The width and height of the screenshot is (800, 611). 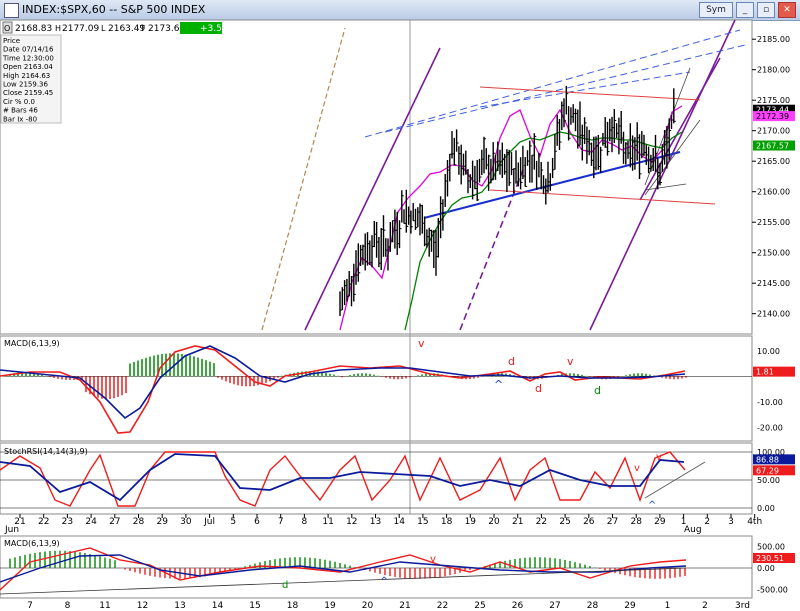 What do you see at coordinates (773, 131) in the screenshot?
I see `price-tick-label: 2170.00` at bounding box center [773, 131].